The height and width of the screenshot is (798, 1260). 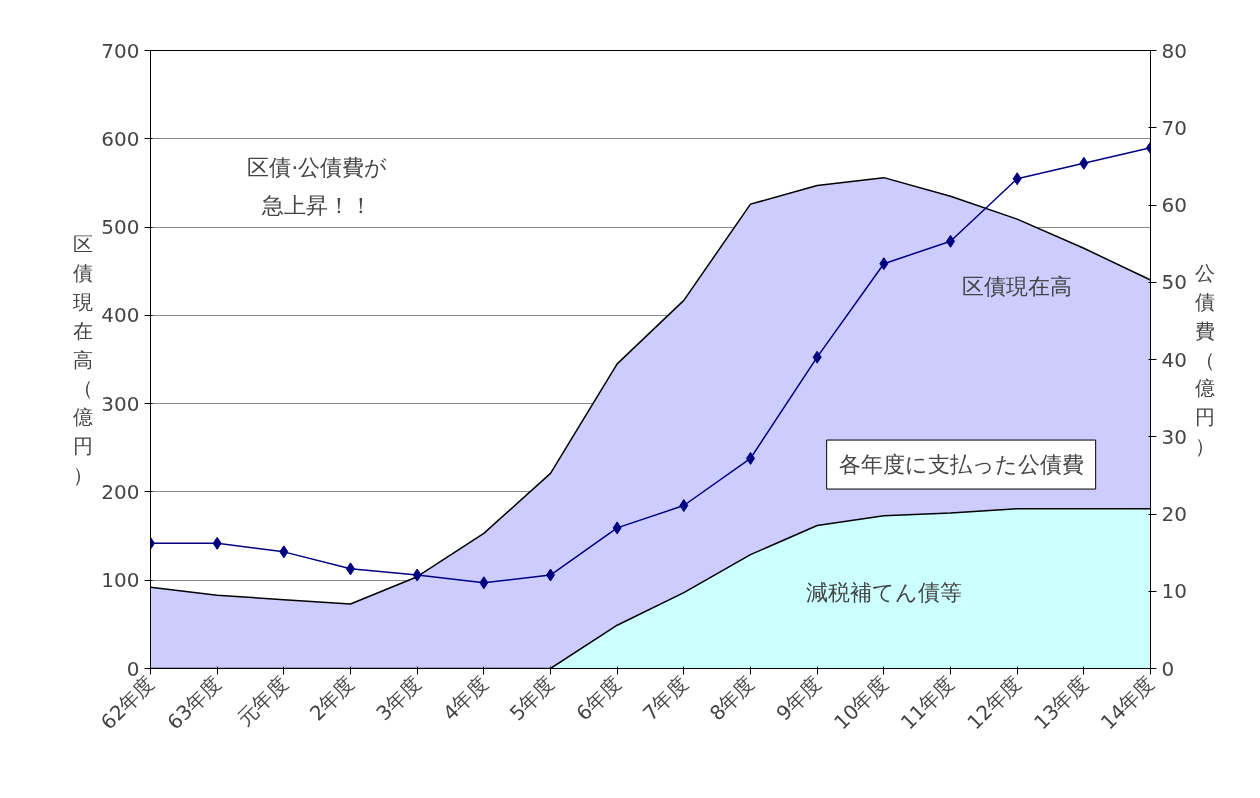 What do you see at coordinates (120, 227) in the screenshot?
I see `y-tick-label: 500` at bounding box center [120, 227].